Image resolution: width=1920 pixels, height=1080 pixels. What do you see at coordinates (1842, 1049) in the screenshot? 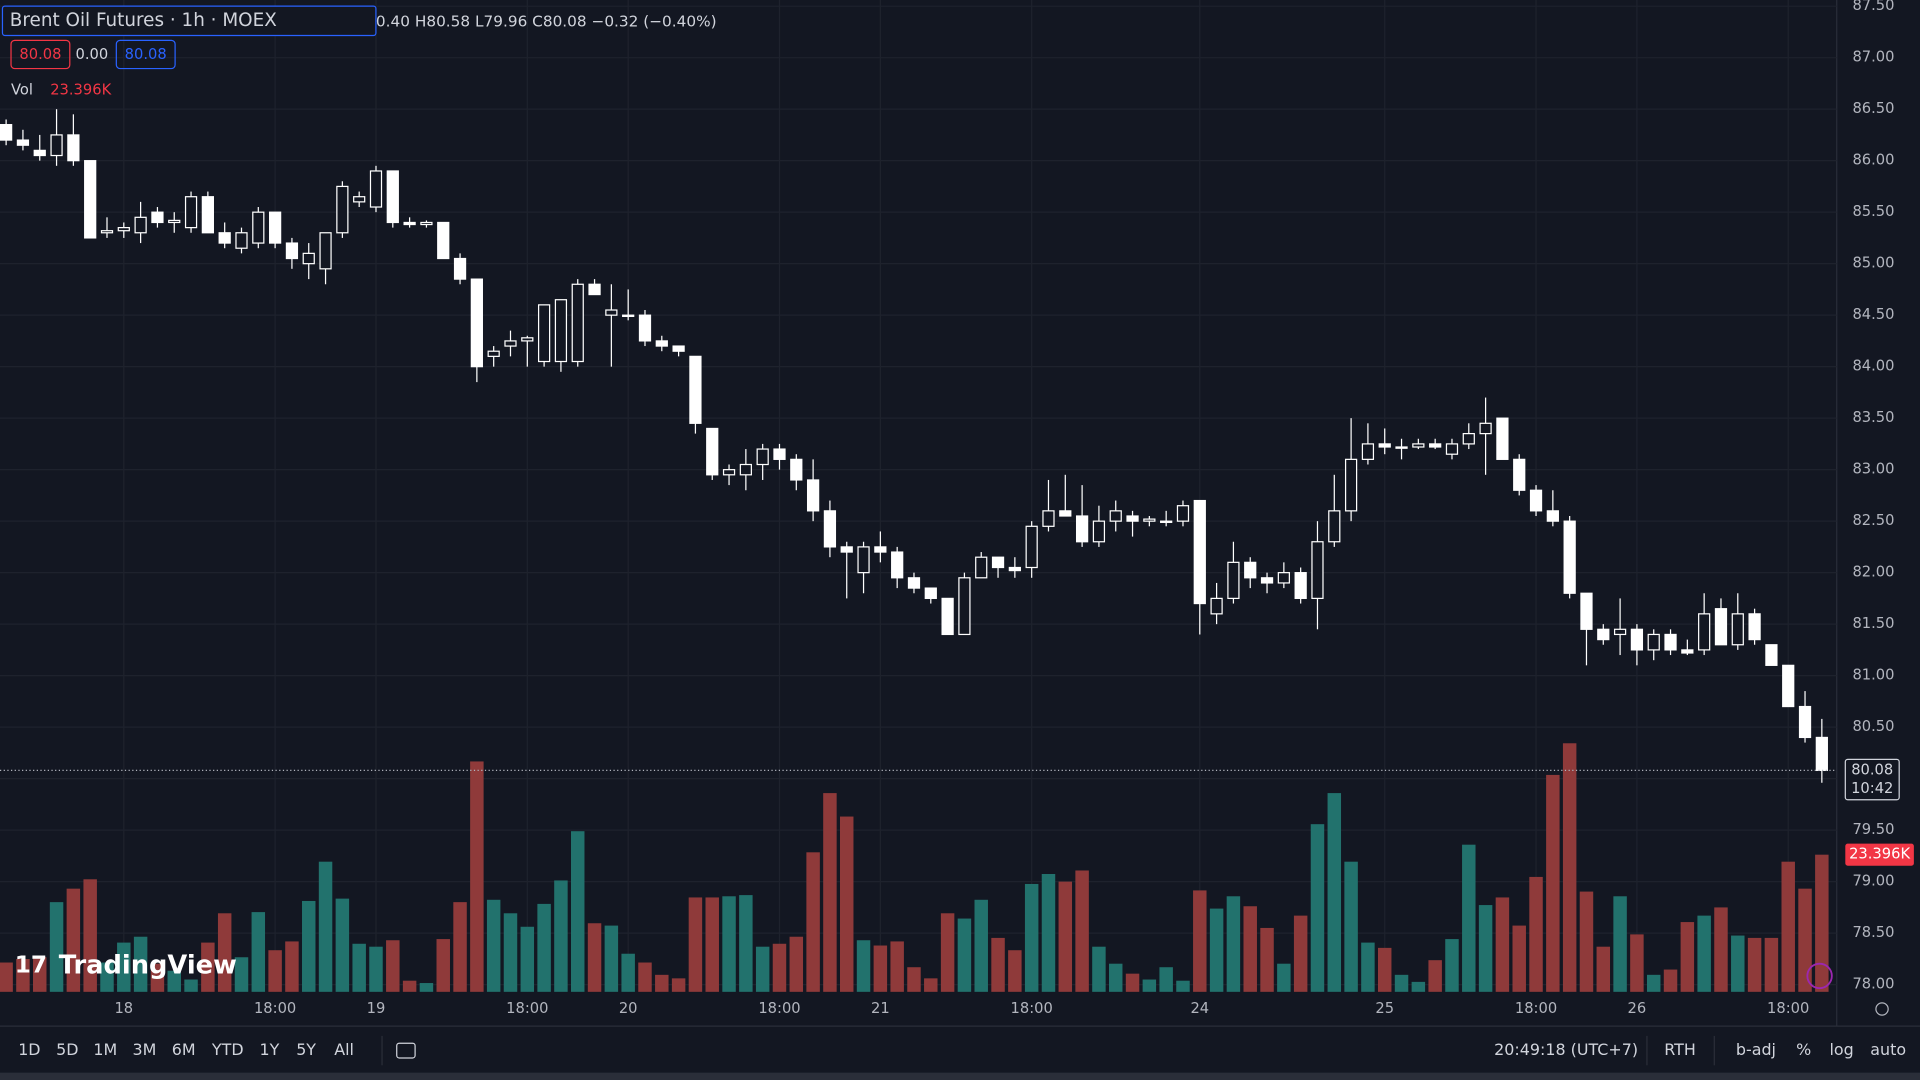
I see `option-button: log` at bounding box center [1842, 1049].